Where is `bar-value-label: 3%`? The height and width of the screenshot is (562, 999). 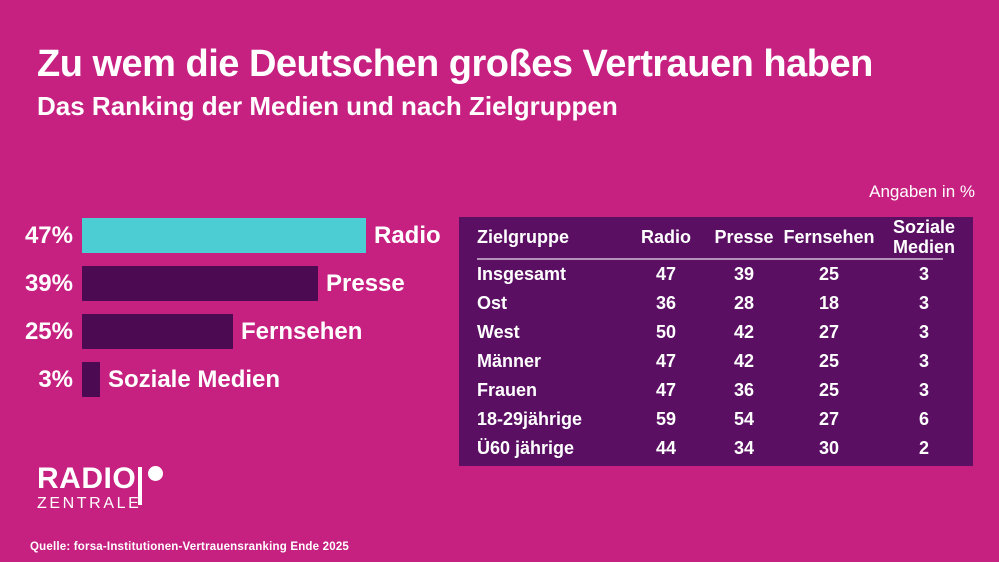
bar-value-label: 3% is located at coordinates (55, 379).